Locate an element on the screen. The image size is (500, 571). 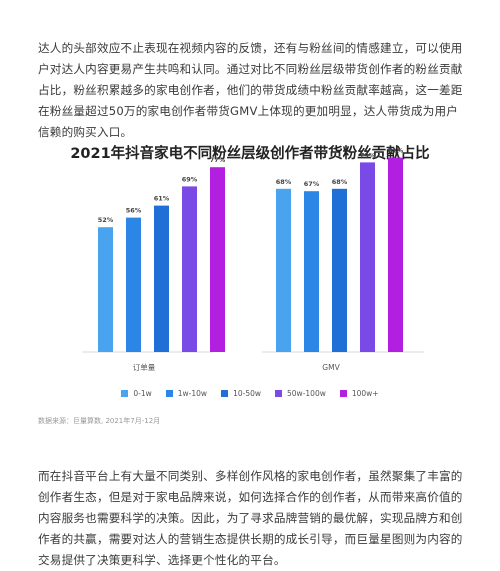
chart-legend: 0-1w 1w-10w 10-50w 50w-100w 100w+ is located at coordinates (250, 393).